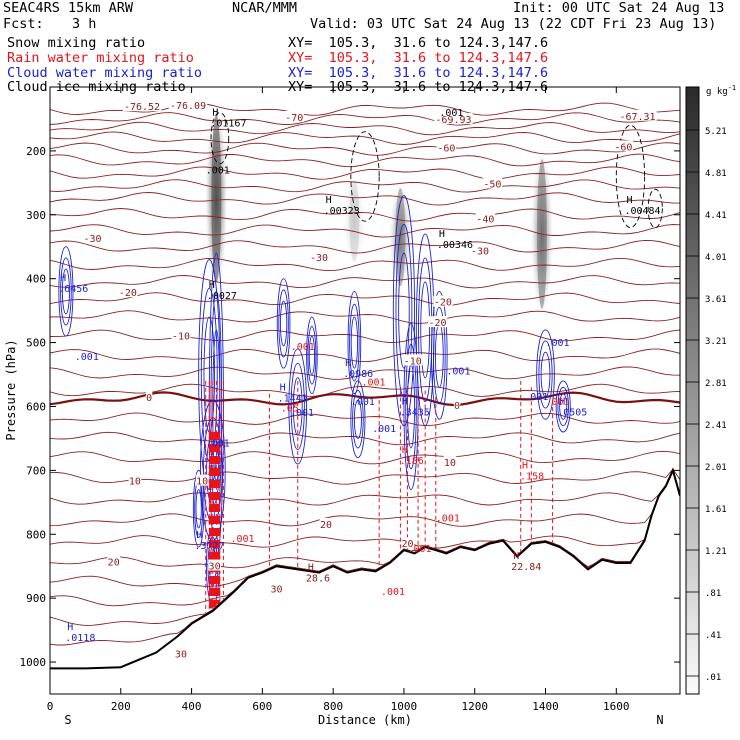  I want to click on colorbar-label: 3.61, so click(716, 300).